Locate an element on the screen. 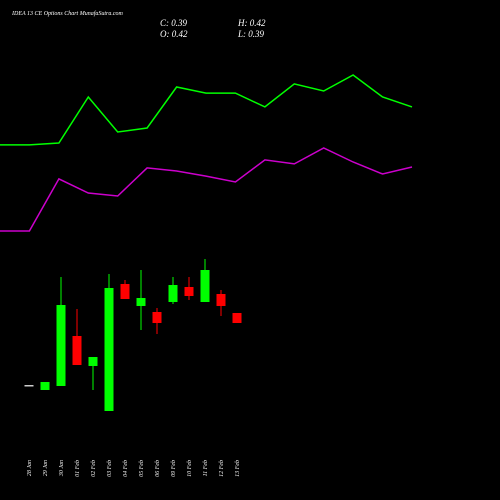 Image resolution: width=500 pixels, height=500 pixels. x-tick-label: 12 Feb is located at coordinates (222, 468).